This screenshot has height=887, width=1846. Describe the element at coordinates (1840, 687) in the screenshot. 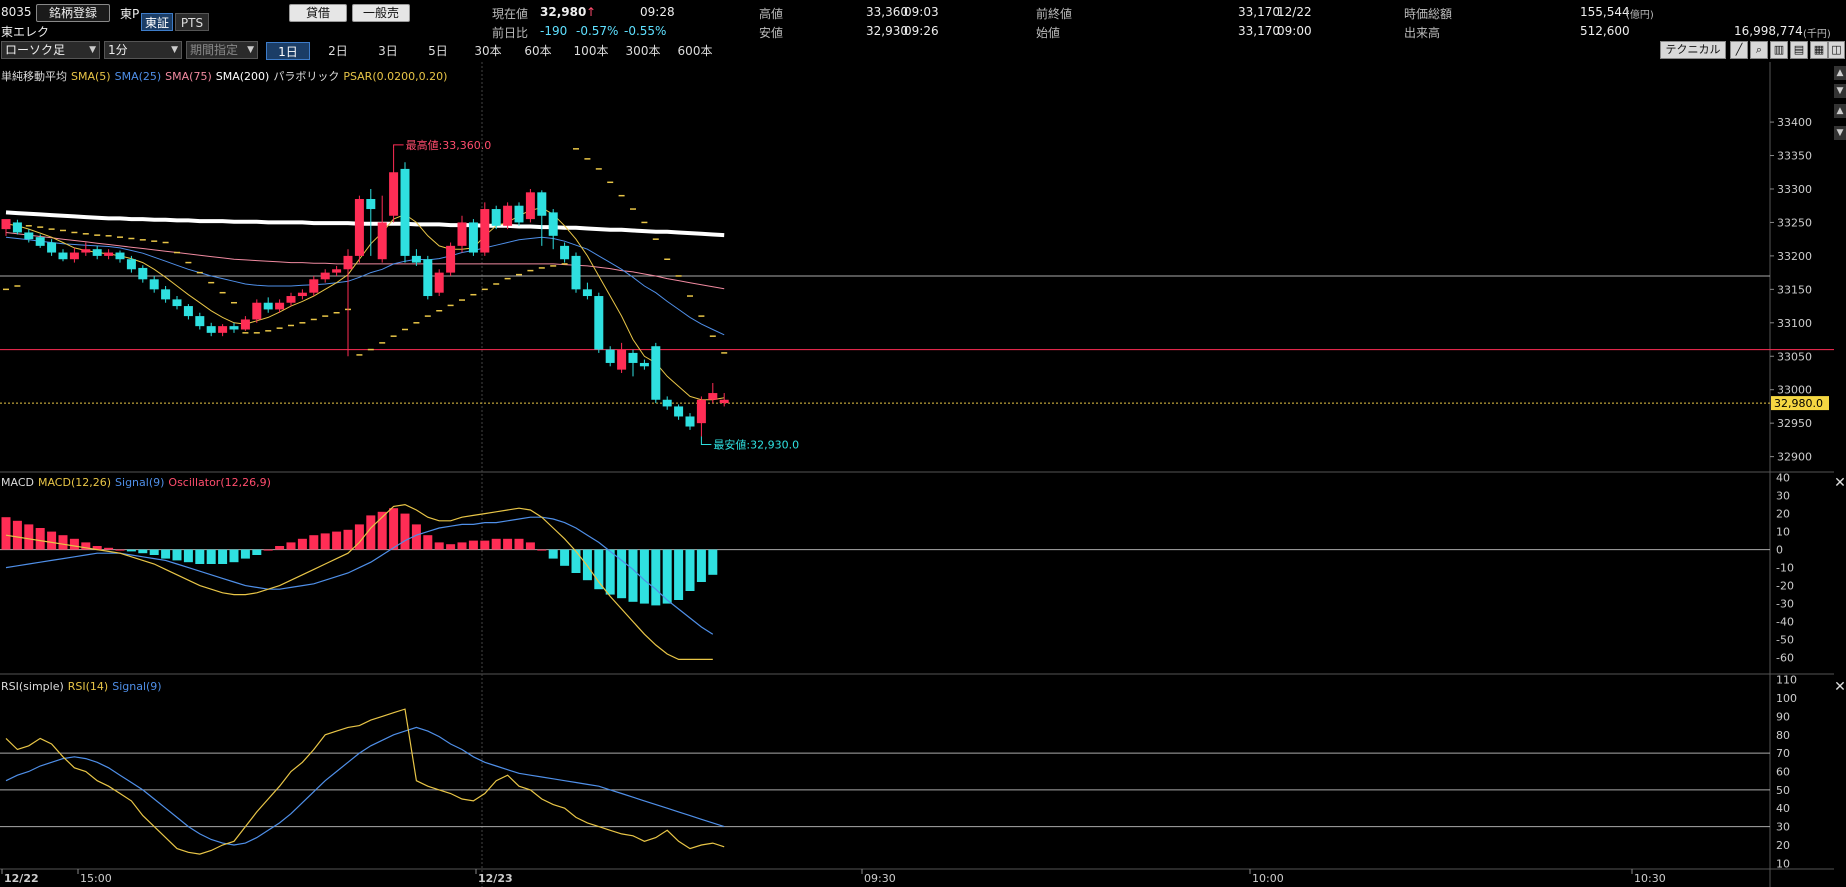

I see `close-rsi-panel-icon: ✕` at that location.